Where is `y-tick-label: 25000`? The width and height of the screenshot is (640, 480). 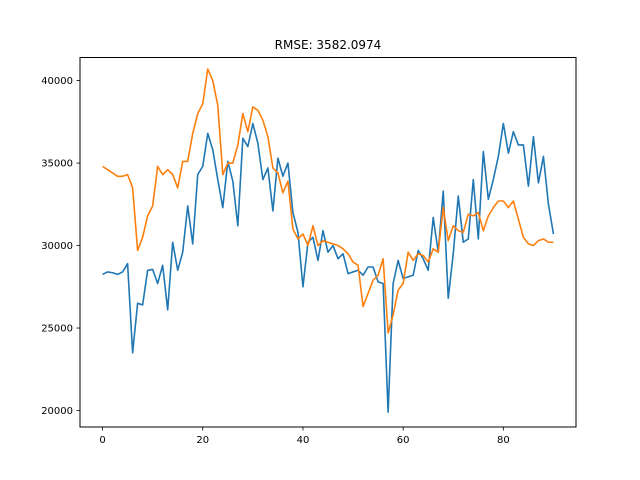
y-tick-label: 25000 is located at coordinates (57, 329).